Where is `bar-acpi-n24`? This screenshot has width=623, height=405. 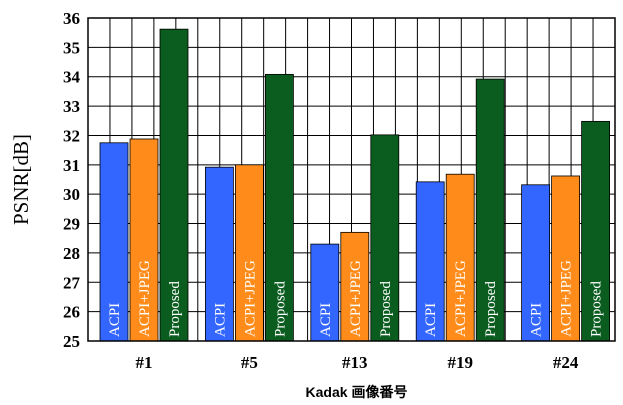 bar-acpi-n24 is located at coordinates (535, 263).